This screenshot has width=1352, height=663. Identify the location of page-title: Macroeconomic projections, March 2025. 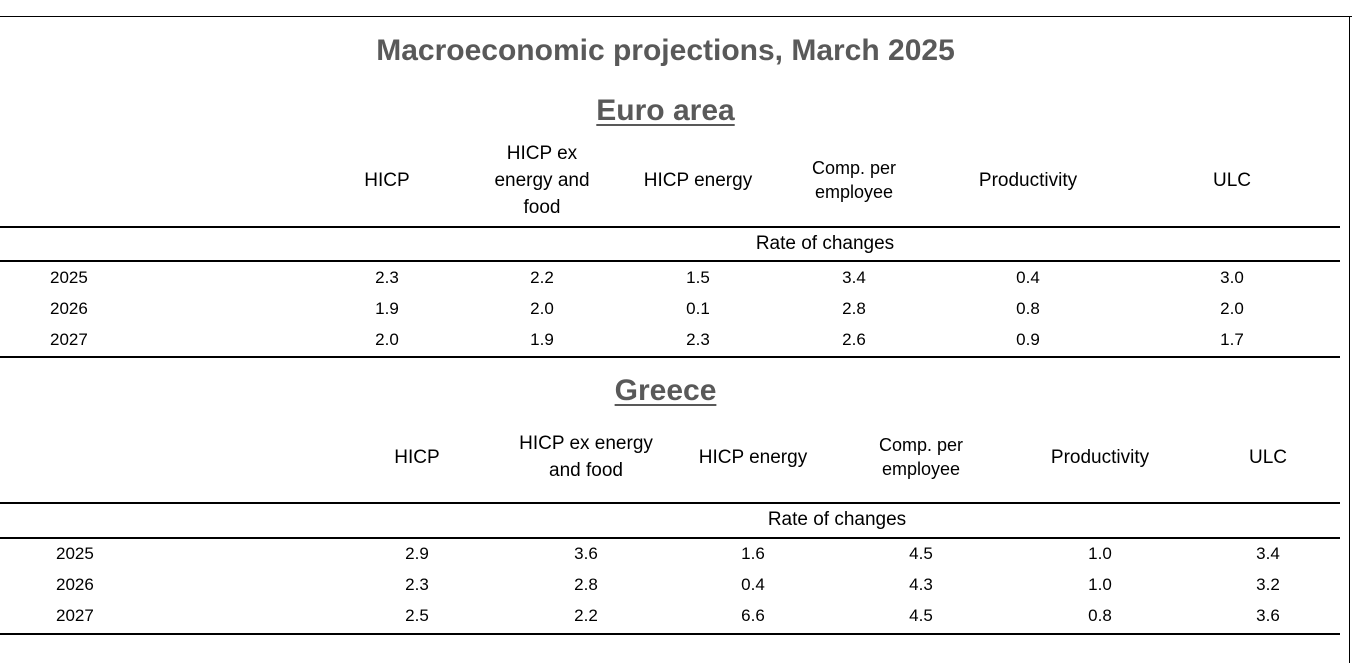
(665, 50).